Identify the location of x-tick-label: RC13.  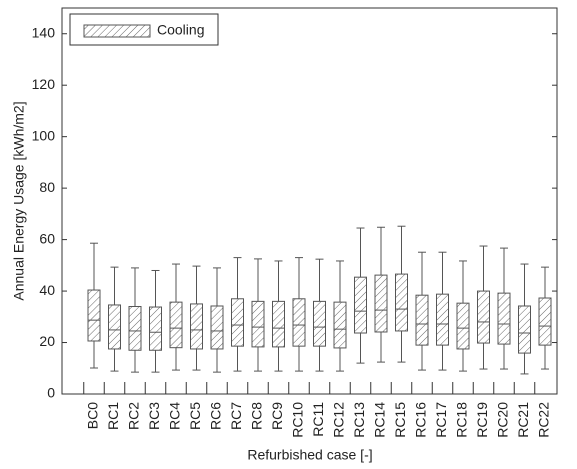
(359, 420).